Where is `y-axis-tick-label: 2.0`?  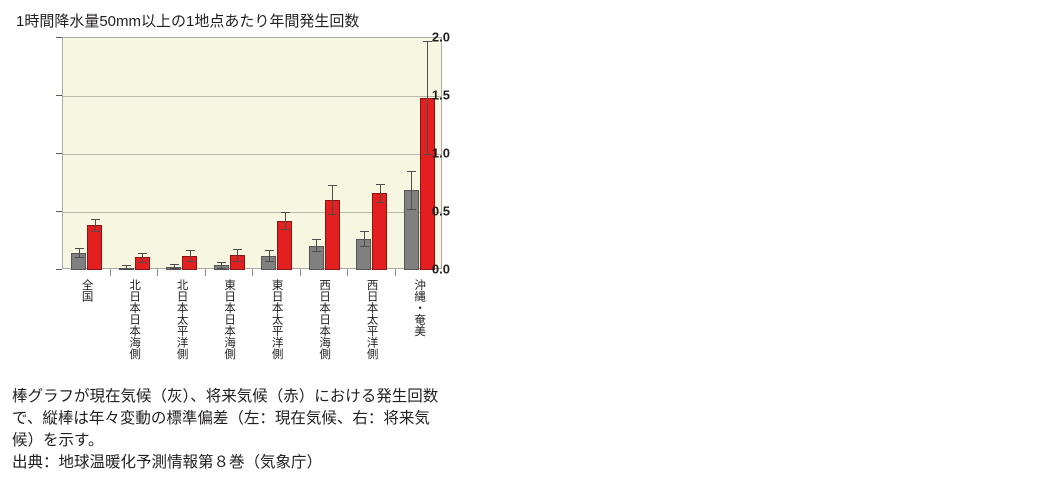 y-axis-tick-label: 2.0 is located at coordinates (440, 37).